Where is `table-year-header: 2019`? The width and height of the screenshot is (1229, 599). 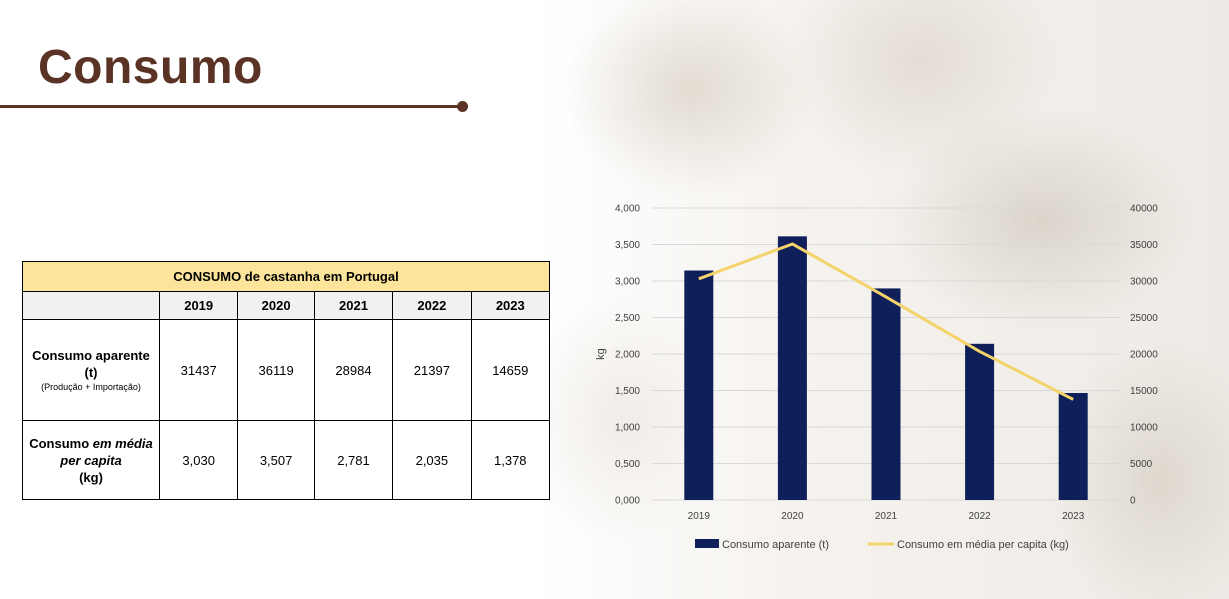 table-year-header: 2019 is located at coordinates (198, 305).